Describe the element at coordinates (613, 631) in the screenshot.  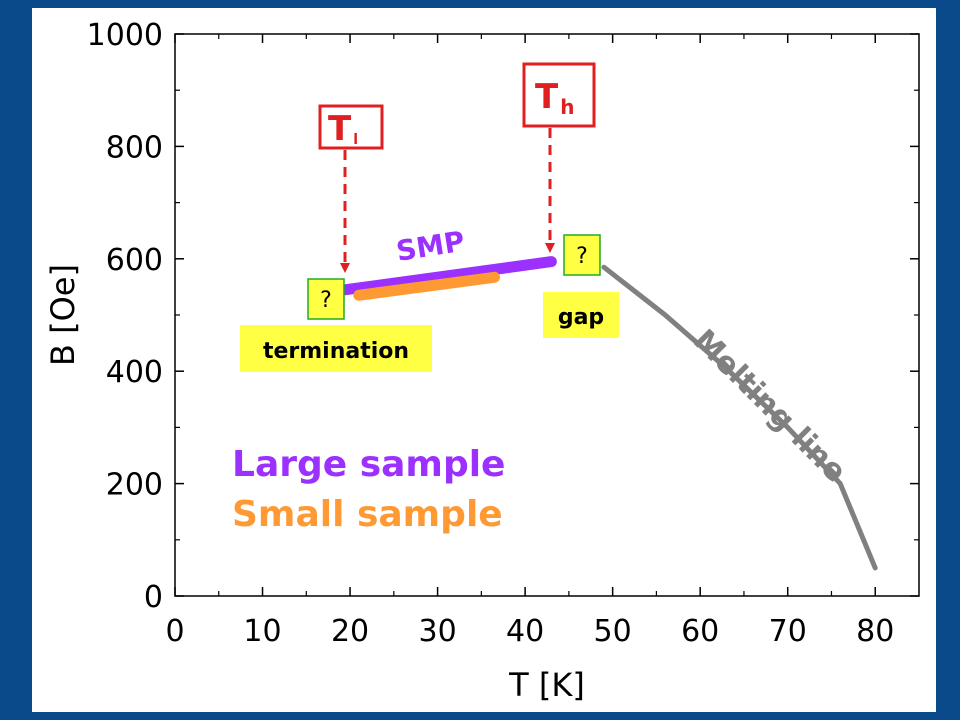
I see `x-tick-label: 50` at that location.